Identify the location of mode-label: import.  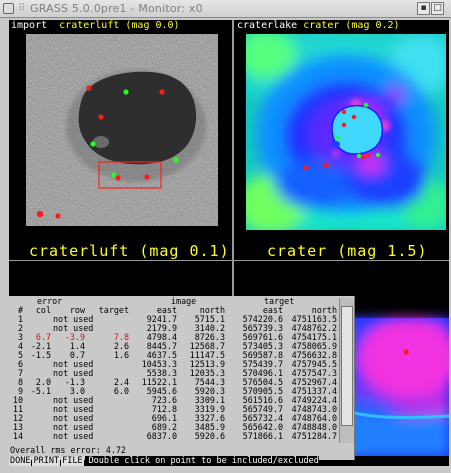
(29, 25).